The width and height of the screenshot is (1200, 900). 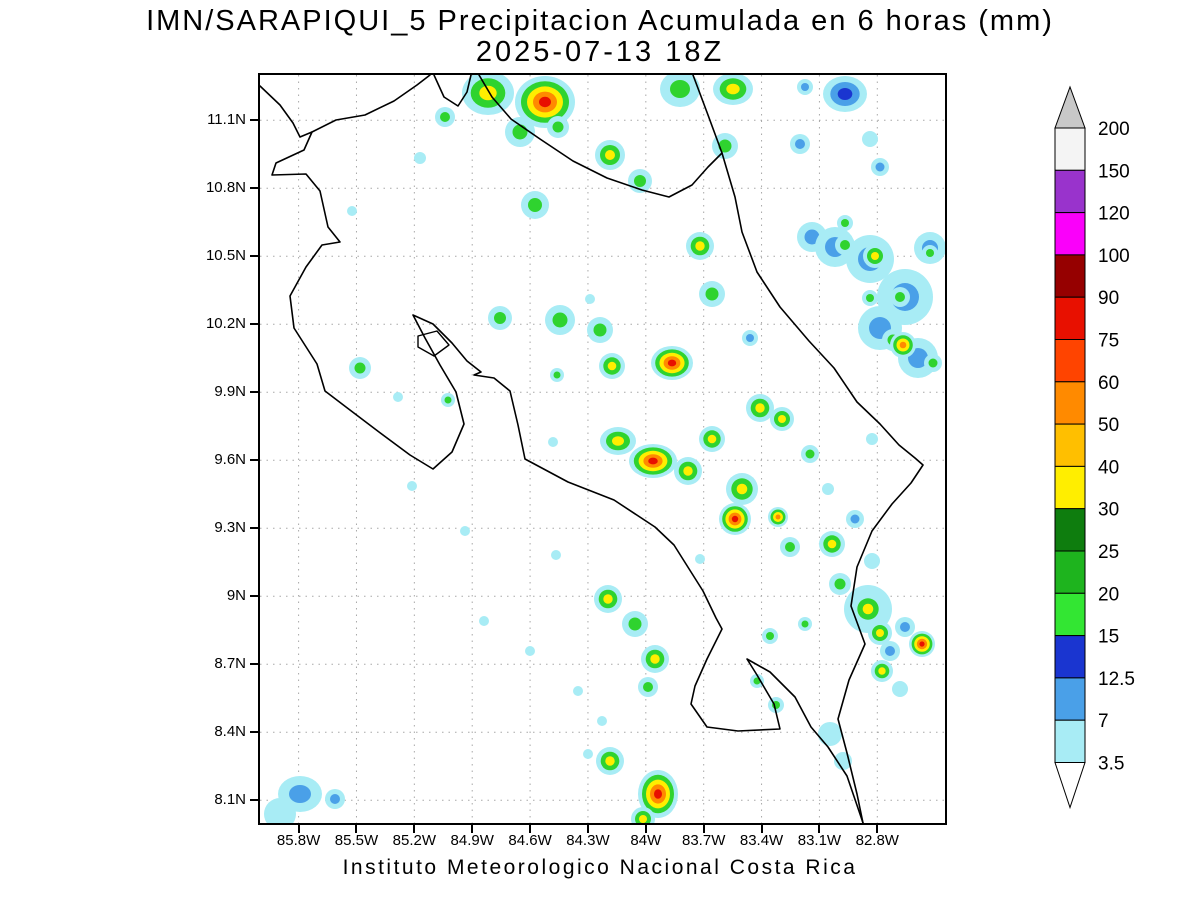 What do you see at coordinates (1070, 786) in the screenshot?
I see `colorbar-arrow-below` at bounding box center [1070, 786].